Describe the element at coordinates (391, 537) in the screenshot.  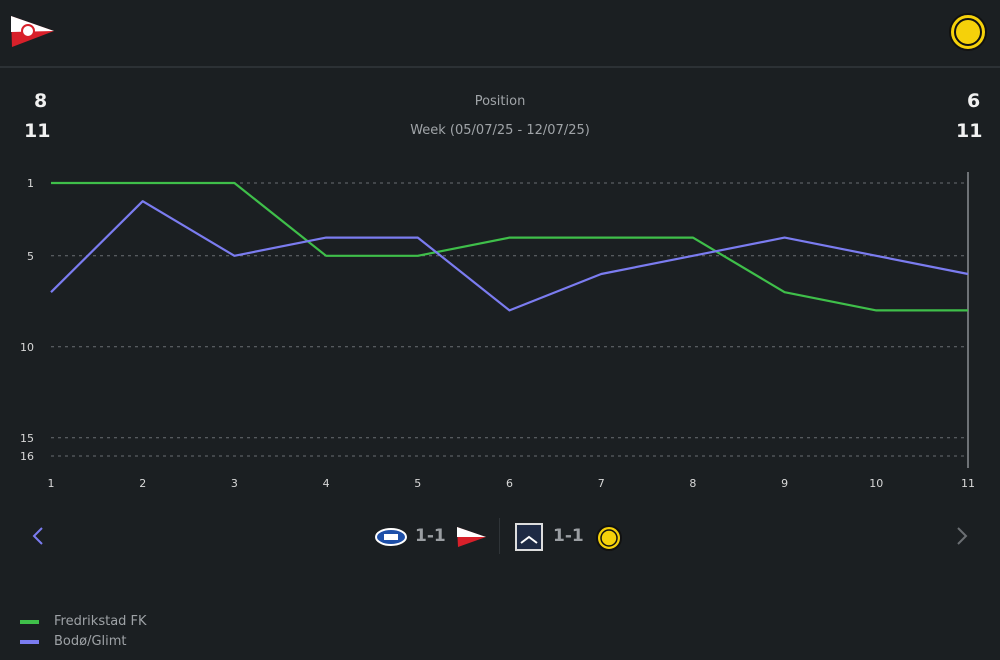
I see `valerenga-logo` at that location.